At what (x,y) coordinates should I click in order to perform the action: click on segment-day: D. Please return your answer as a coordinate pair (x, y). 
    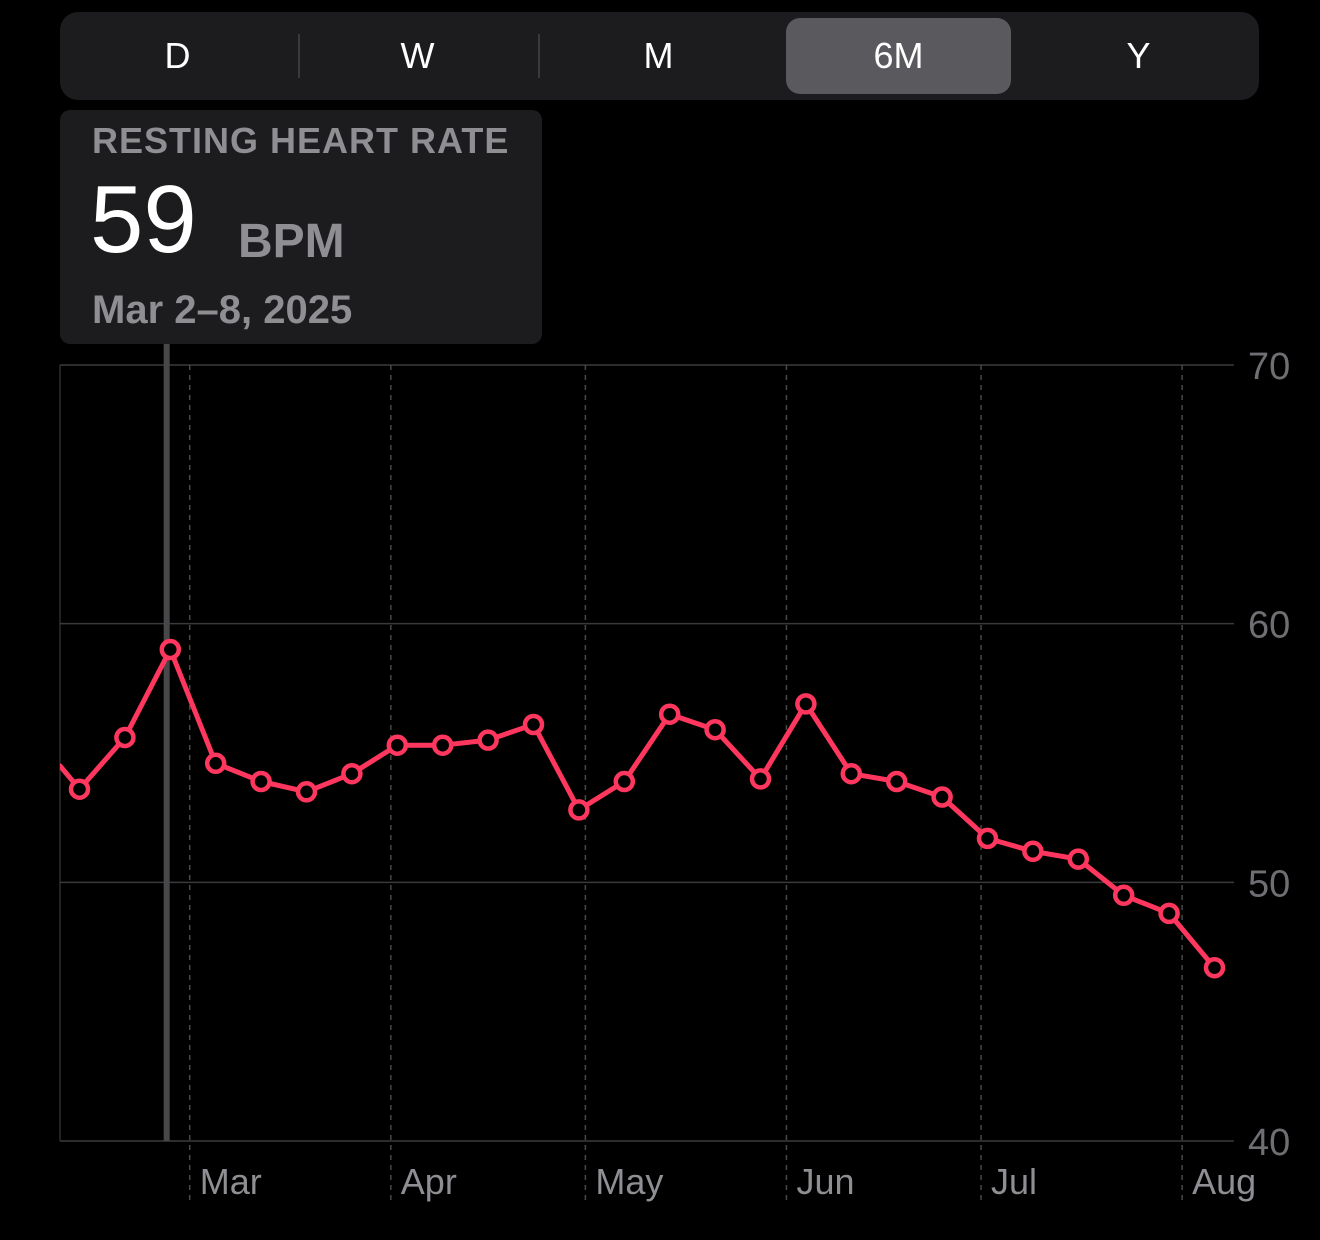
    Looking at the image, I should click on (177, 55).